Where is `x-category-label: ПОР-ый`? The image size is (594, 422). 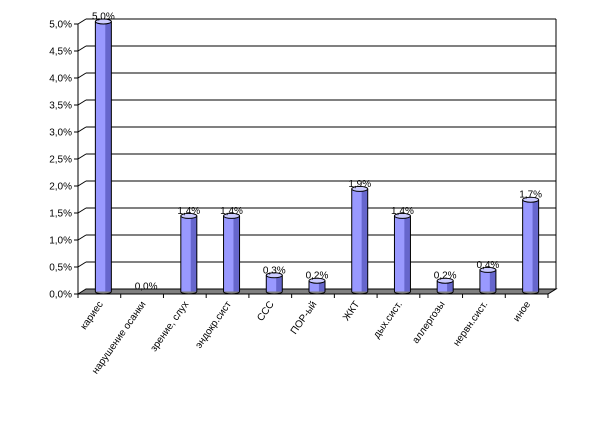
x-category-label: ПОР-ый is located at coordinates (304, 317).